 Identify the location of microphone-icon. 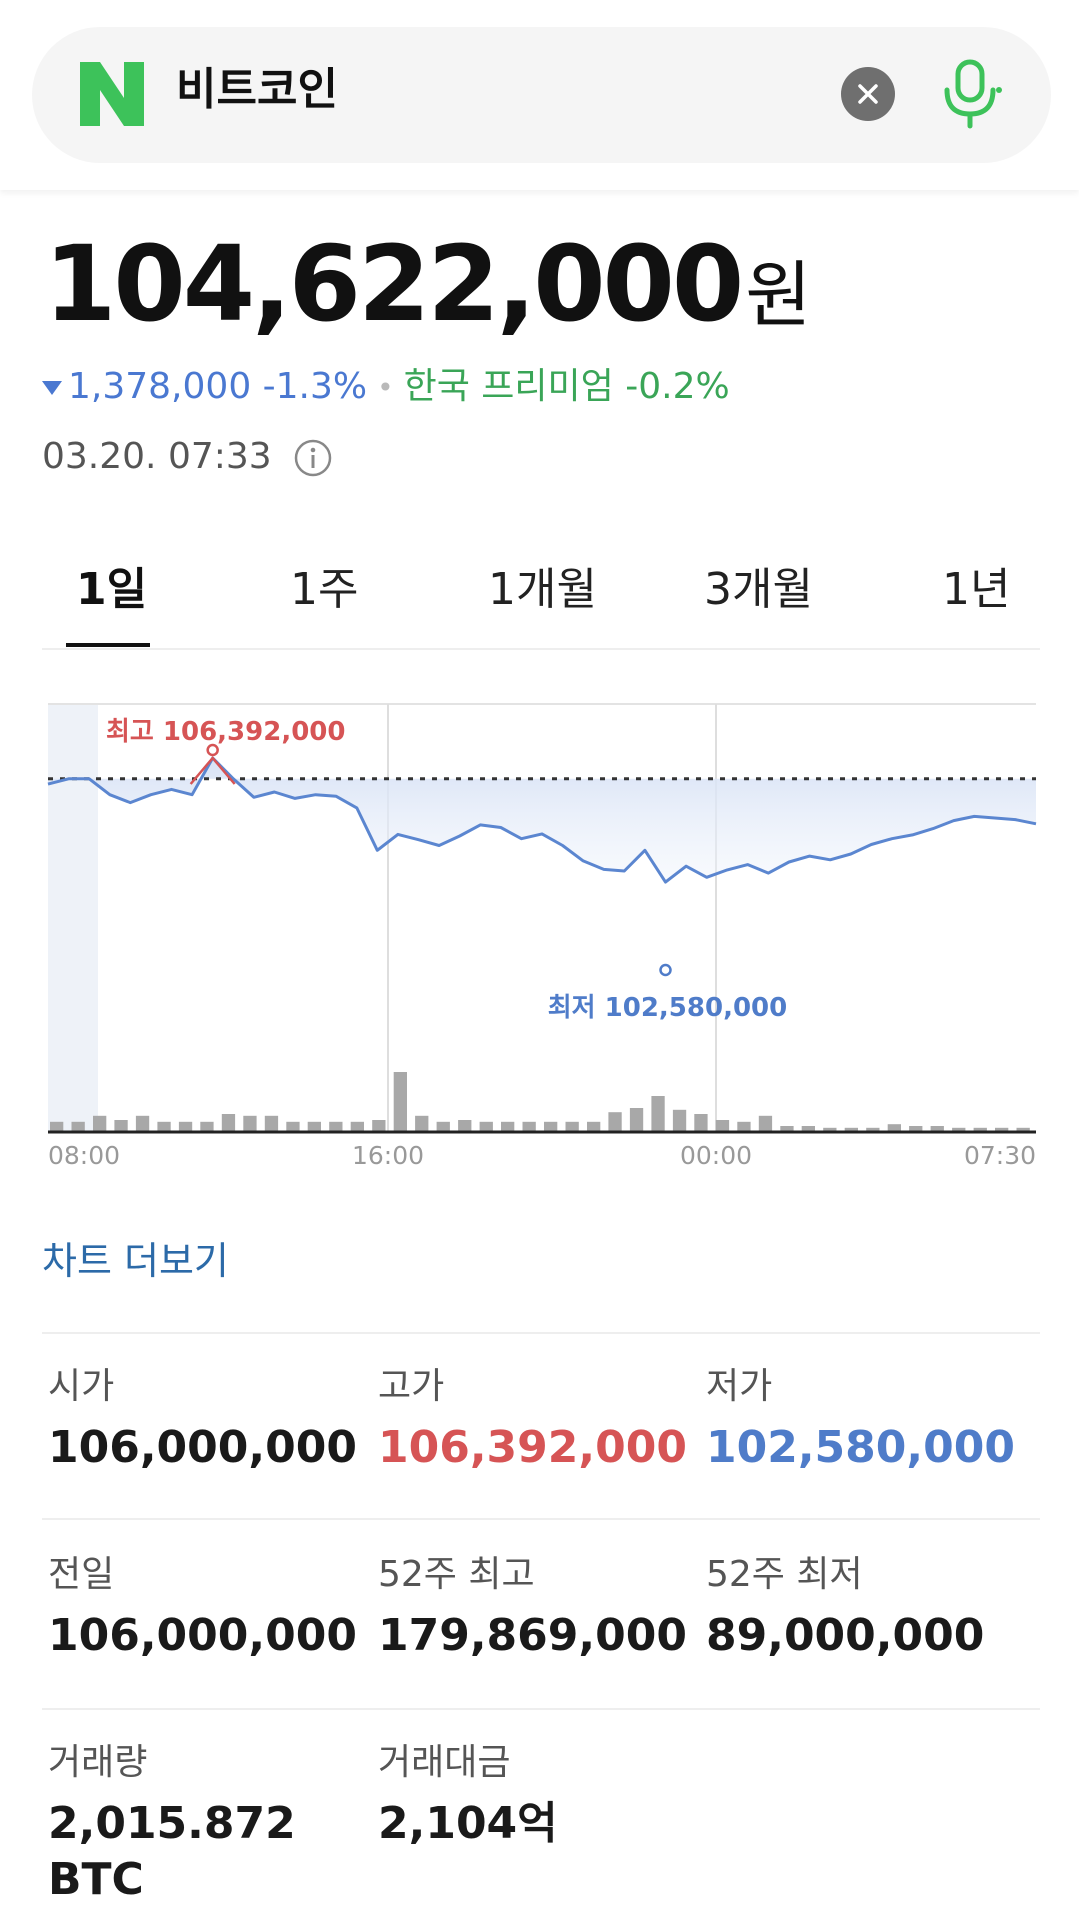
(970, 94).